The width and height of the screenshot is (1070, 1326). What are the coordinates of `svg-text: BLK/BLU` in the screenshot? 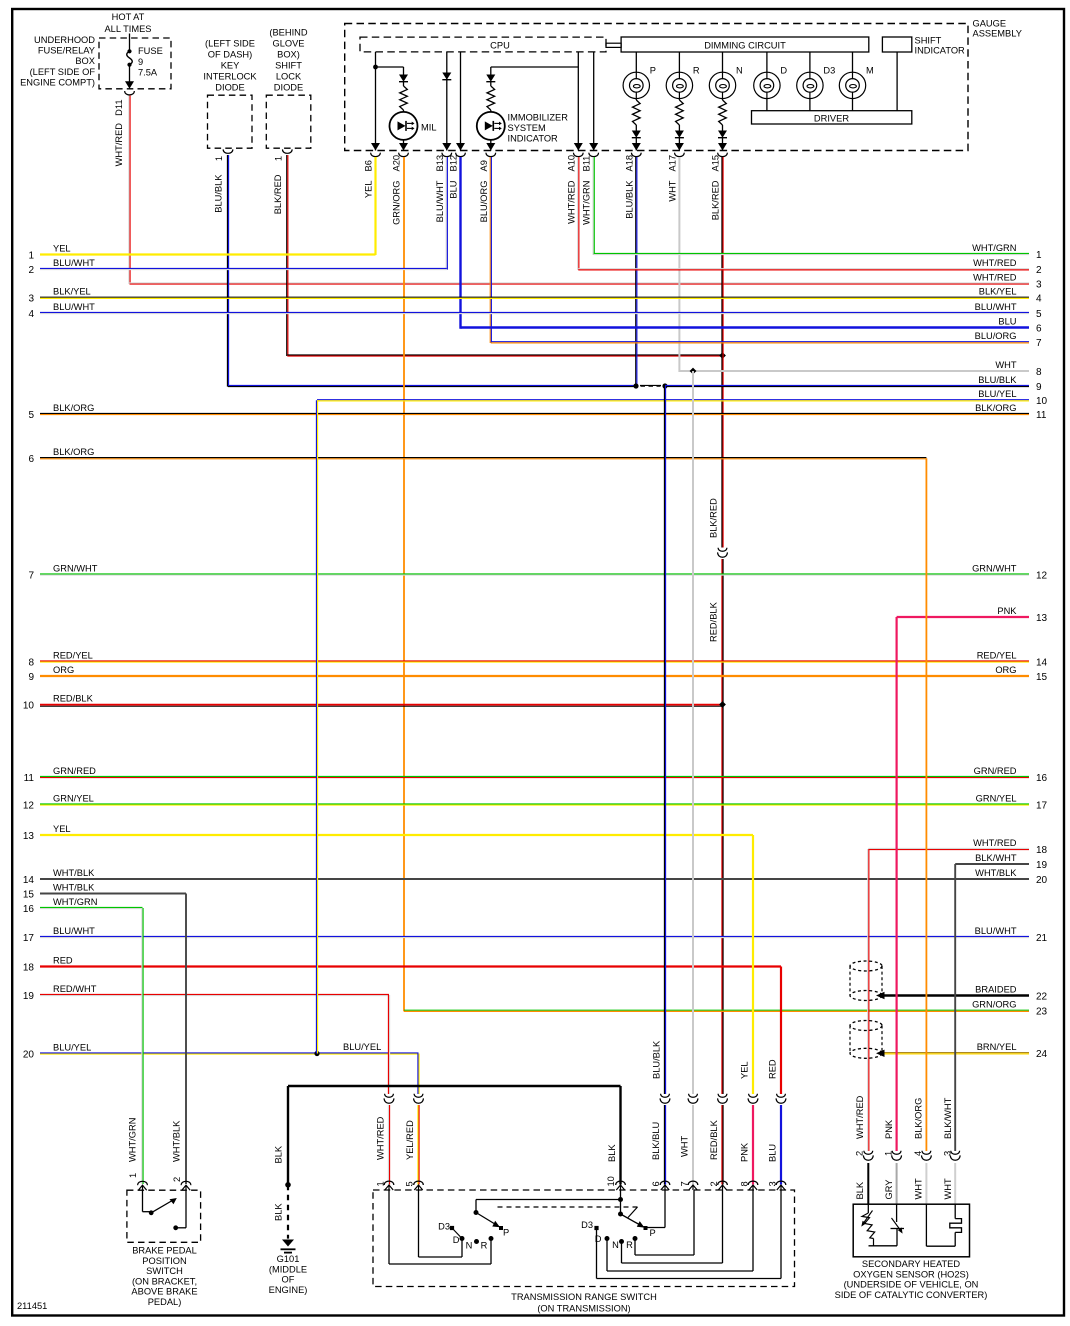 It's located at (656, 1141).